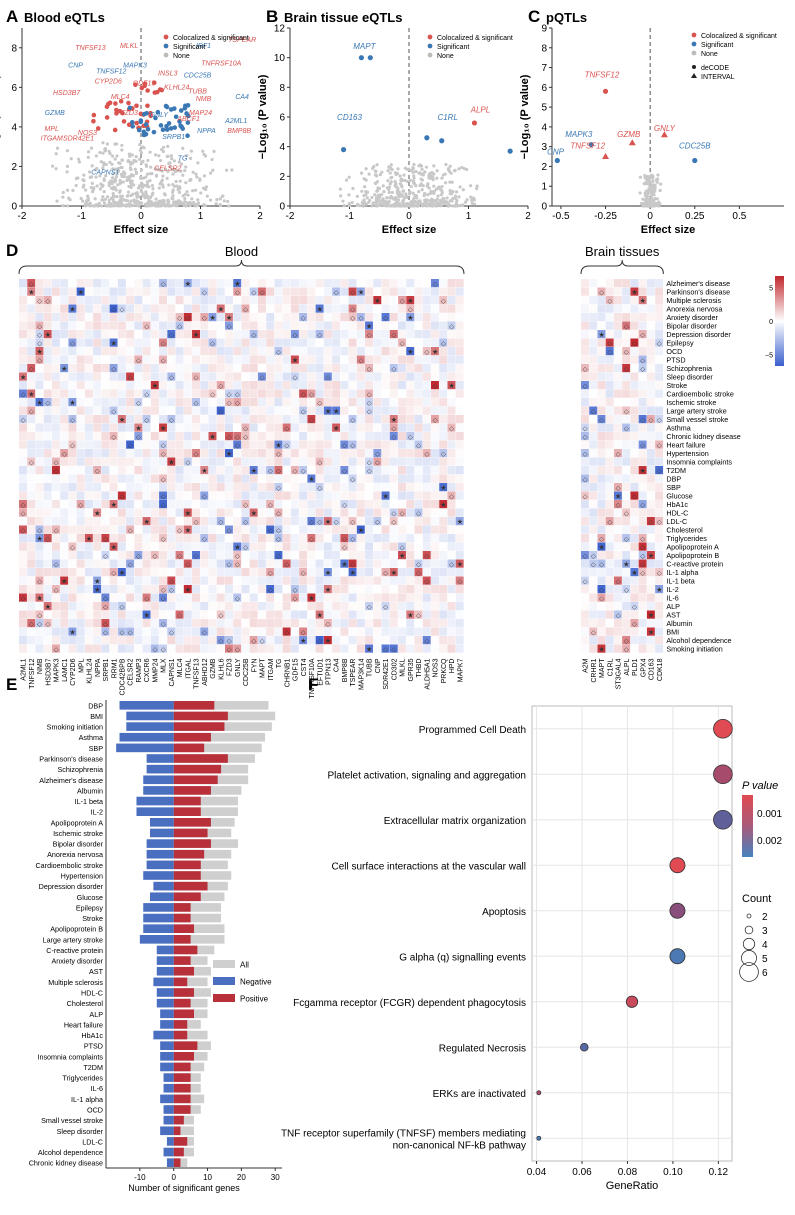 Image resolution: width=795 pixels, height=1215 pixels. What do you see at coordinates (698, 640) in the screenshot?
I see `trait-label: Alcohol dependence` at bounding box center [698, 640].